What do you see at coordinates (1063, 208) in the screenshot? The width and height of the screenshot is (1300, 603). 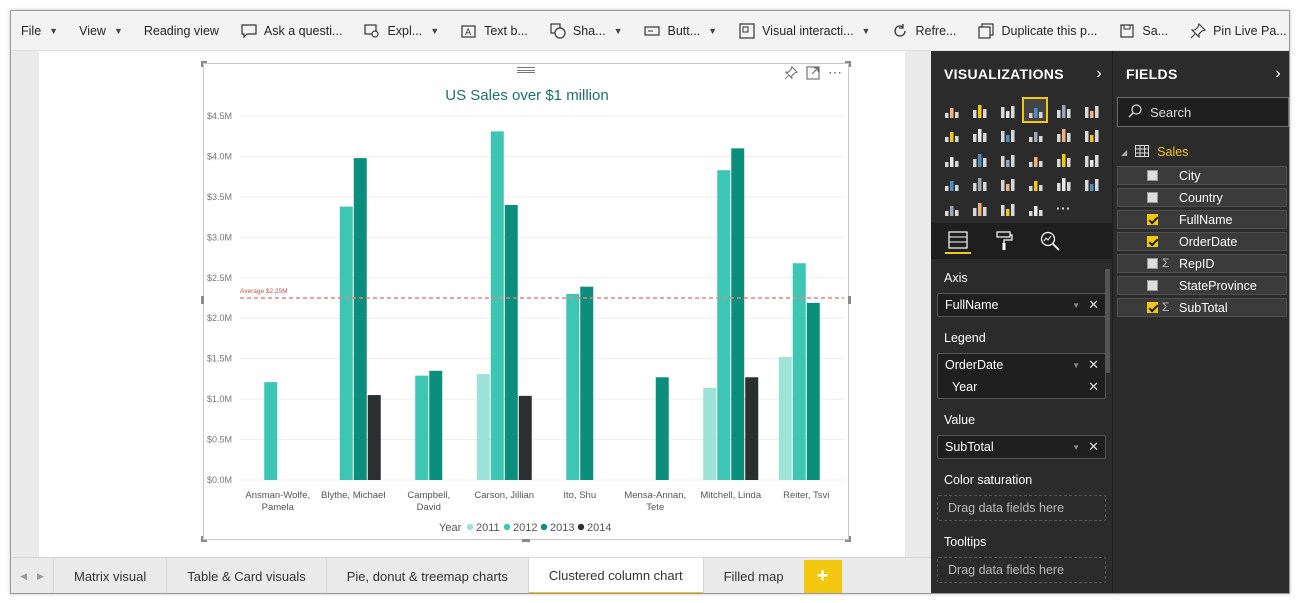 I see `more-visuals-icon: ⋯` at bounding box center [1063, 208].